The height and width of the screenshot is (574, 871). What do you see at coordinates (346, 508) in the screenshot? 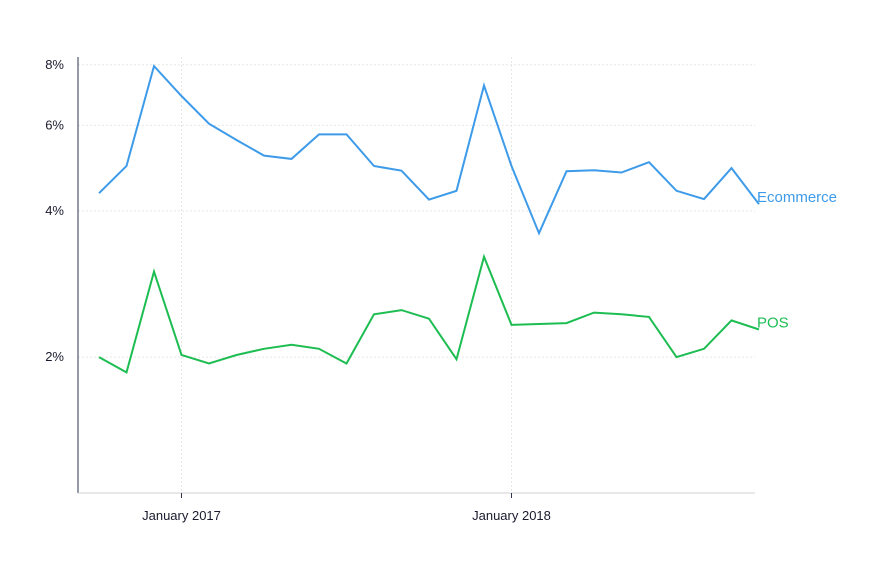
I see `x-tick-labels: January 2017 January 2018` at bounding box center [346, 508].